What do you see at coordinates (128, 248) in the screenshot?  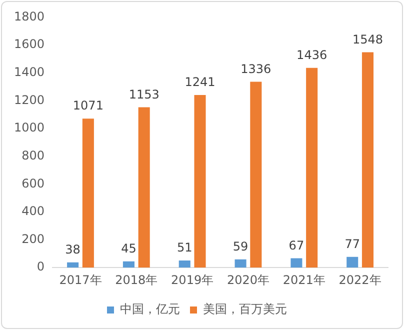 I see `data-label: 45` at bounding box center [128, 248].